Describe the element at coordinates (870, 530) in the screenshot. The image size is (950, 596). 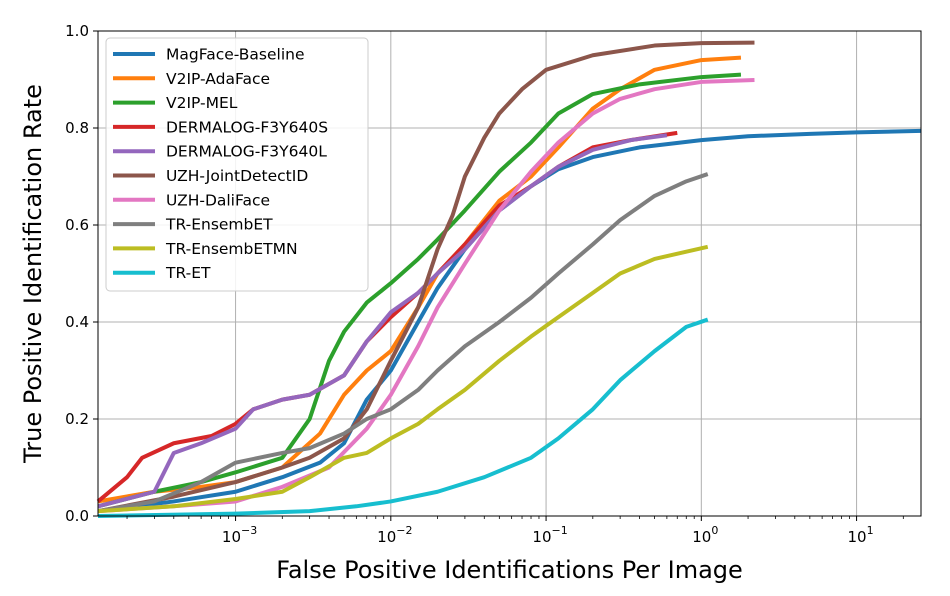
I see `x-tick-exponent: 1` at that location.